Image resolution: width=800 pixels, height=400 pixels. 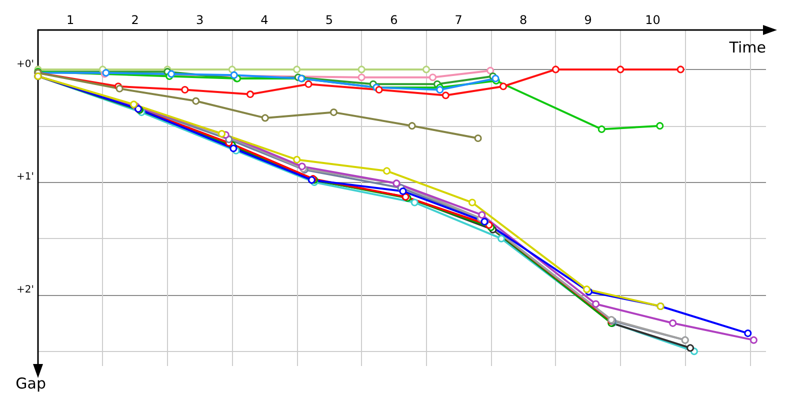 What do you see at coordinates (25, 64) in the screenshot?
I see `y-tick-label: +0'` at bounding box center [25, 64].